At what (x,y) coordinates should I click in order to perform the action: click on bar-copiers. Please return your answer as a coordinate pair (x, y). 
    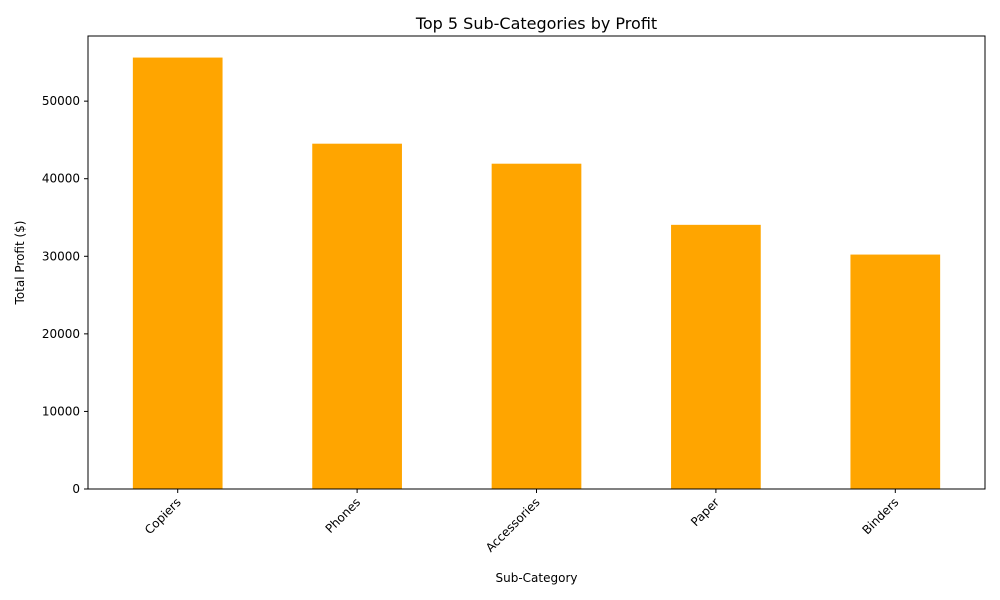
    Looking at the image, I should click on (177, 273).